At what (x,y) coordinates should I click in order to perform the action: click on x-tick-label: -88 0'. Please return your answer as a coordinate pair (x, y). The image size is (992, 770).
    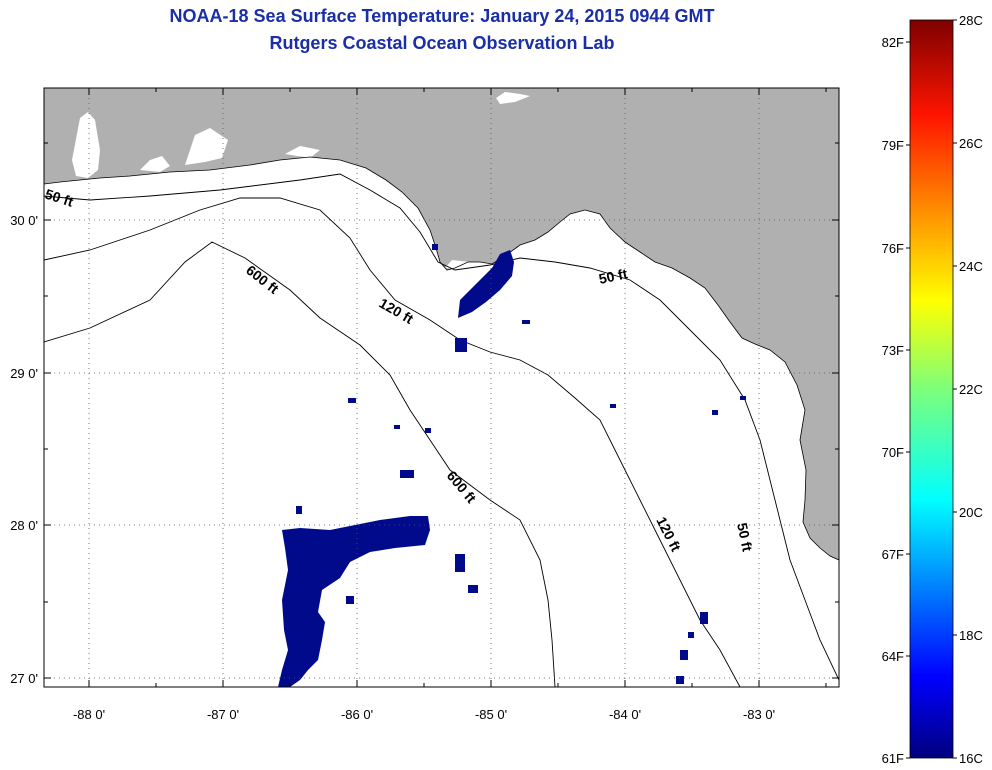
    Looking at the image, I should click on (89, 714).